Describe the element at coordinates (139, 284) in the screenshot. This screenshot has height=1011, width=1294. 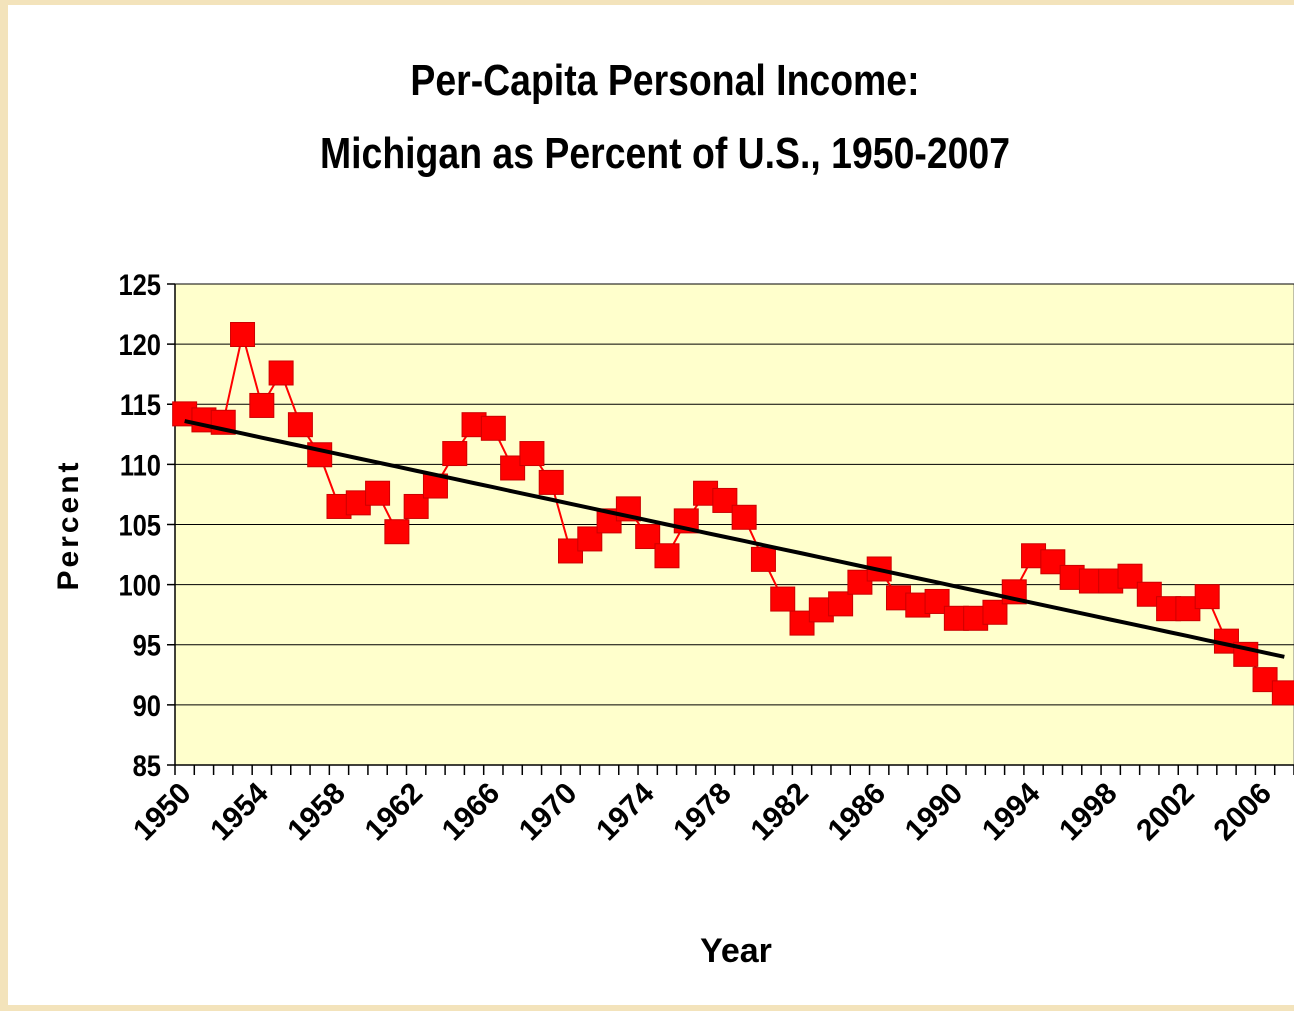
I see `y-tick-label: 125` at that location.